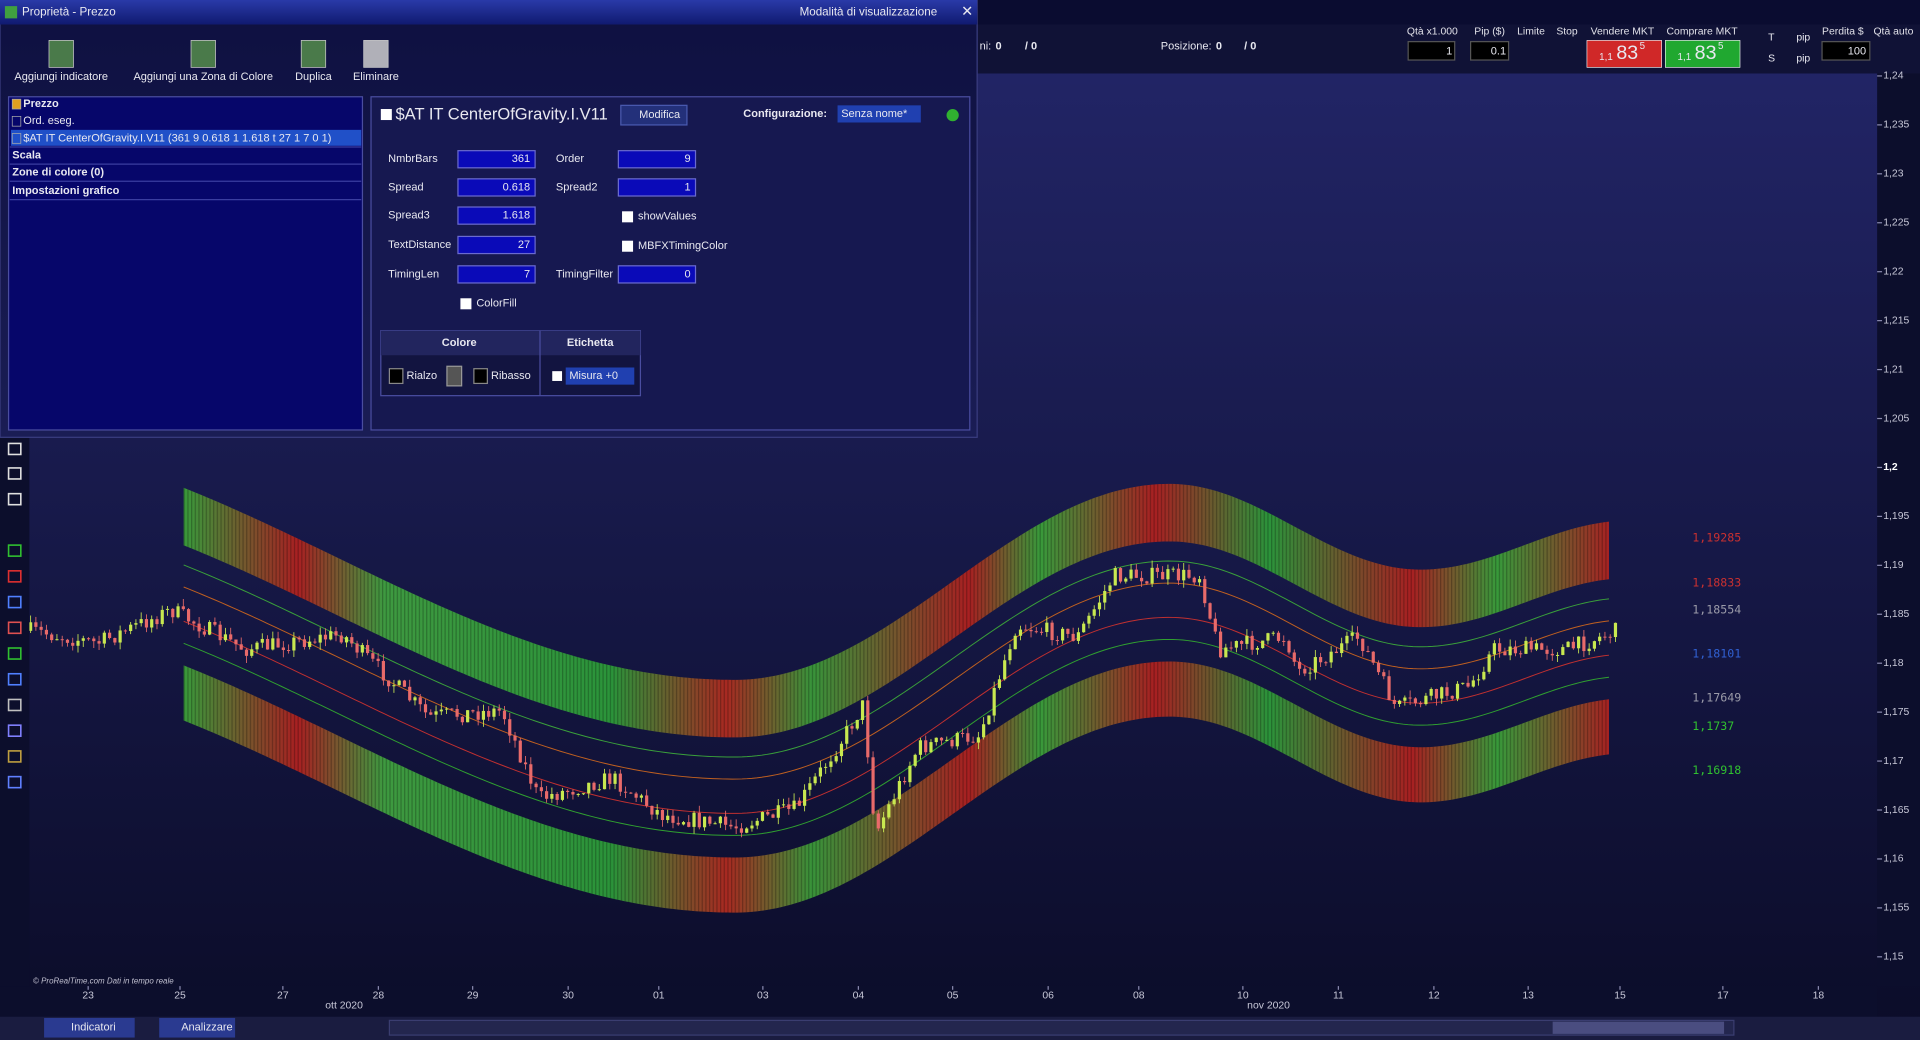 Image resolution: width=1920 pixels, height=1040 pixels. I want to click on add-config, so click(952, 115).